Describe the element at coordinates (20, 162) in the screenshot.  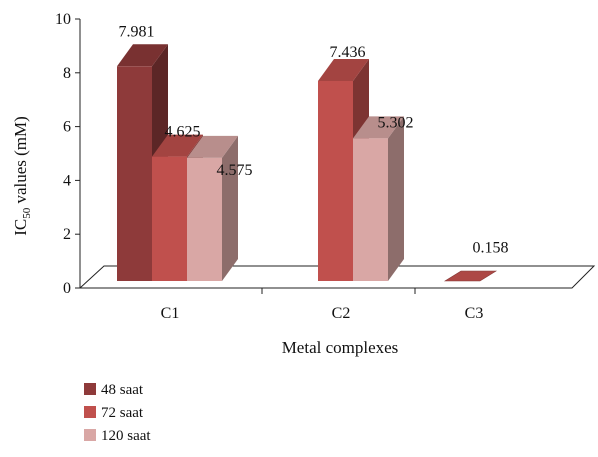
I see `y-axis-label-suffix: values (mM)` at that location.